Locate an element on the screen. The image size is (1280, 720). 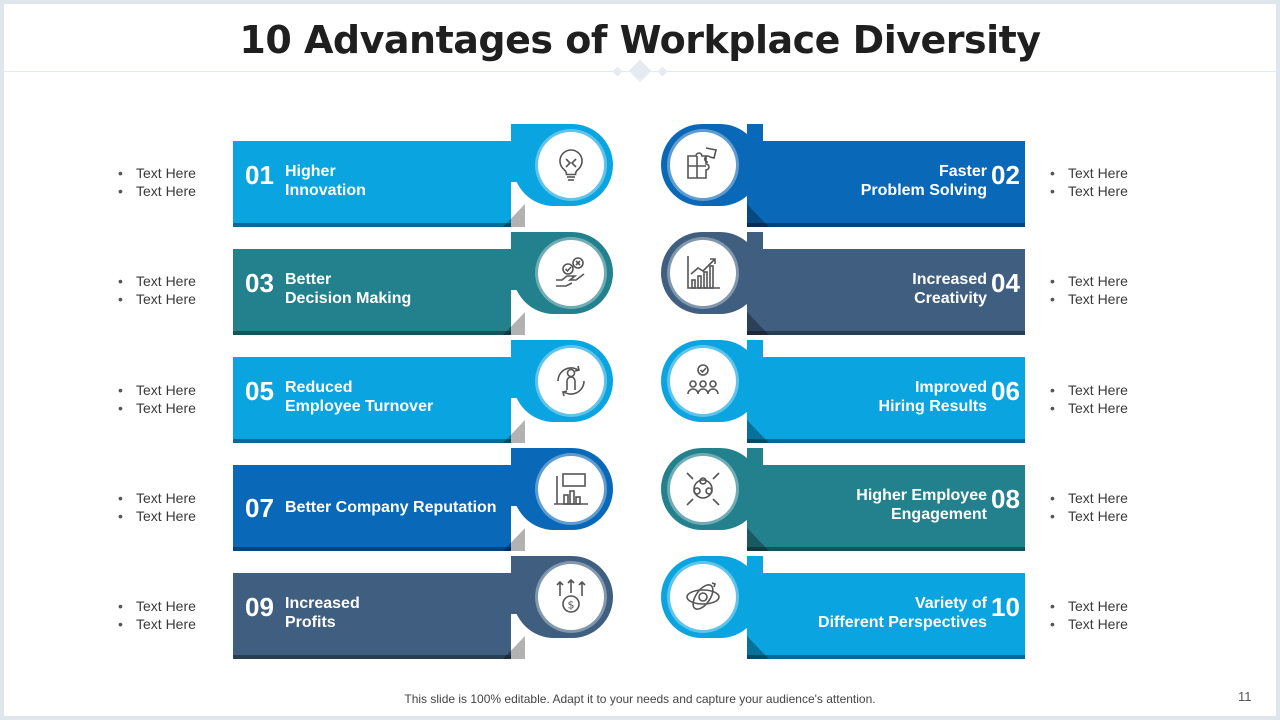
card-number: 08 is located at coordinates (1005, 499).